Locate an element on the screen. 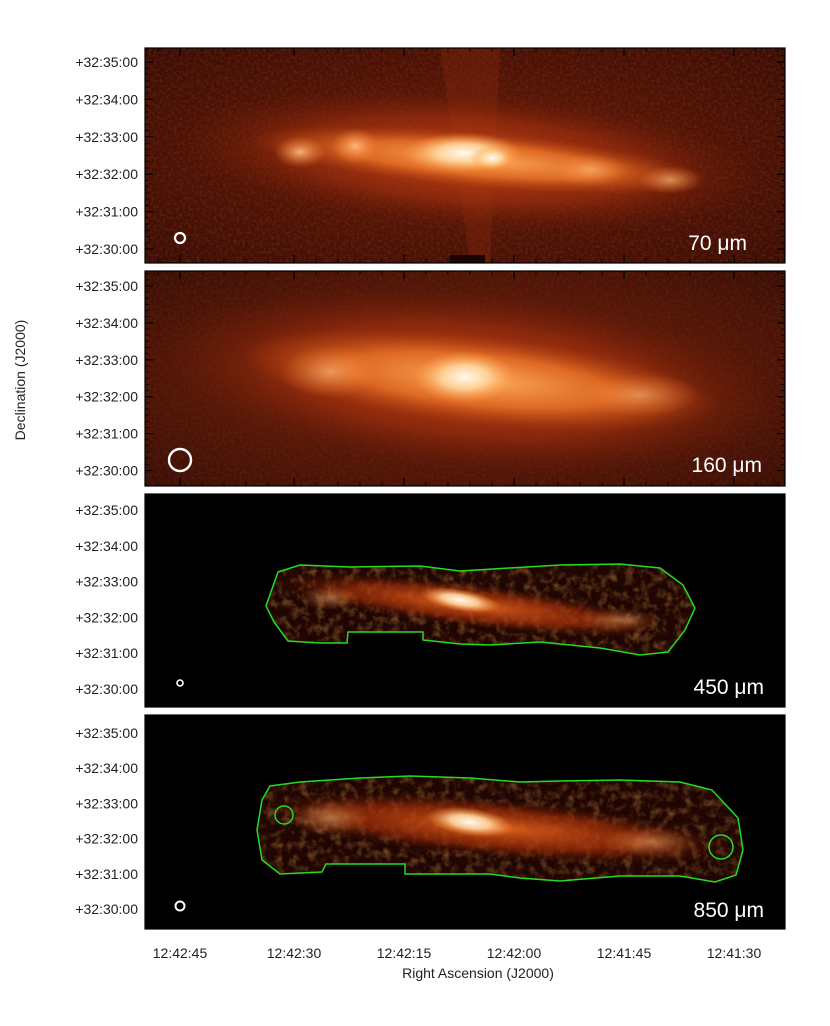 This screenshot has height=1026, width=830. contour-450um is located at coordinates (480, 609).